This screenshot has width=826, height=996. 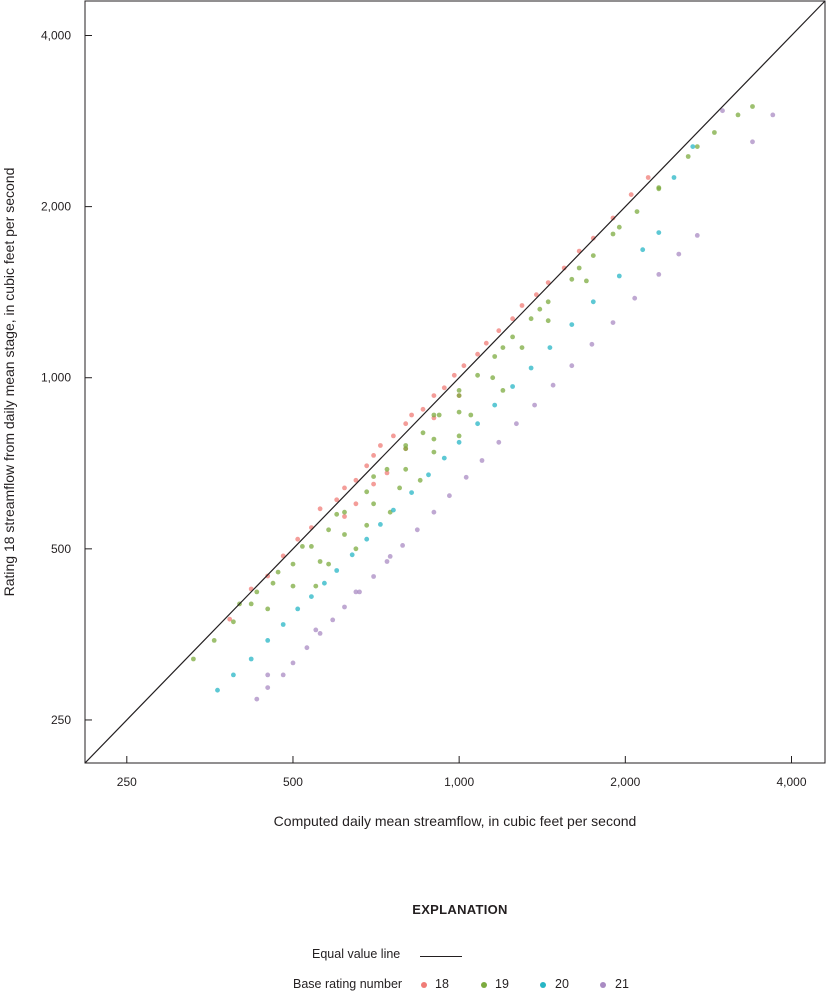 What do you see at coordinates (791, 782) in the screenshot?
I see `x-tick-label: 4,000` at bounding box center [791, 782].